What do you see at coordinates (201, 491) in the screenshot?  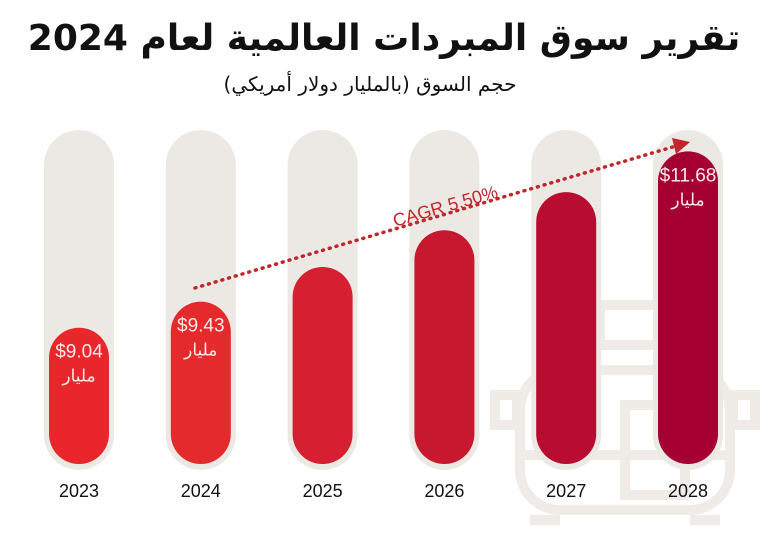 I see `x-tick-label: 2024` at bounding box center [201, 491].